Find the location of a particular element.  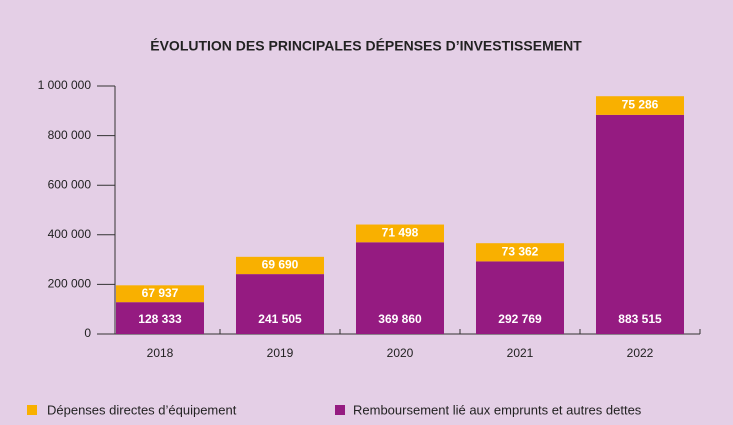

value-label: 369 860 is located at coordinates (400, 319).